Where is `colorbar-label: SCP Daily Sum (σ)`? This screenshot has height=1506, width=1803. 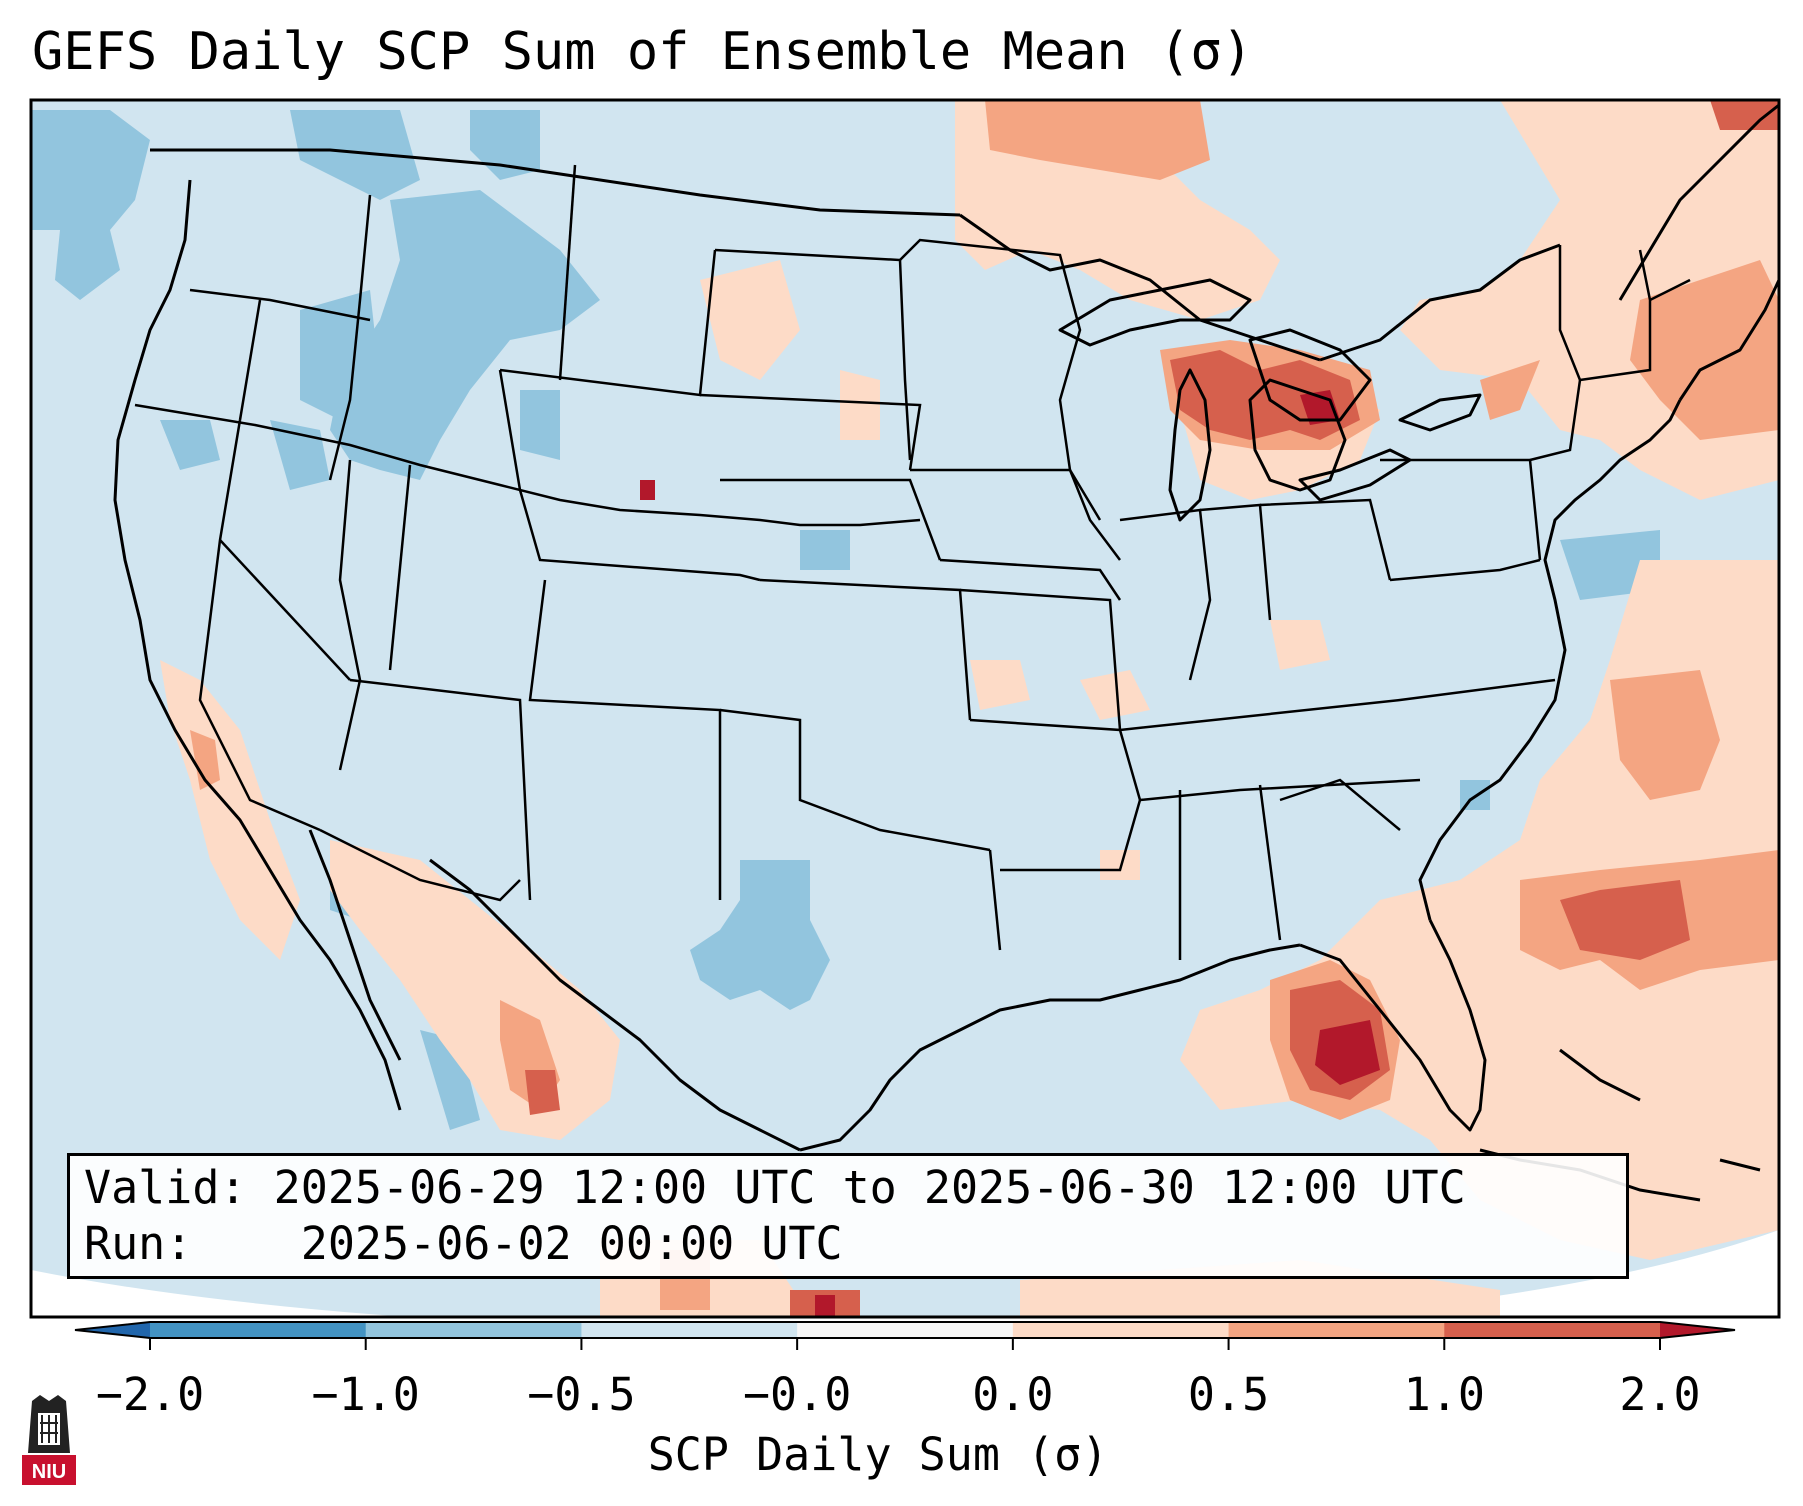 colorbar-label: SCP Daily Sum (σ) is located at coordinates (878, 1454).